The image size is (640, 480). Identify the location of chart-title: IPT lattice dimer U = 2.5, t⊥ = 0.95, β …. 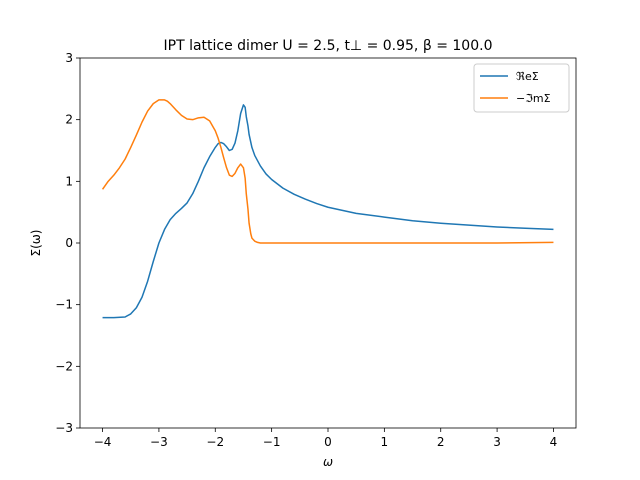
(328, 46).